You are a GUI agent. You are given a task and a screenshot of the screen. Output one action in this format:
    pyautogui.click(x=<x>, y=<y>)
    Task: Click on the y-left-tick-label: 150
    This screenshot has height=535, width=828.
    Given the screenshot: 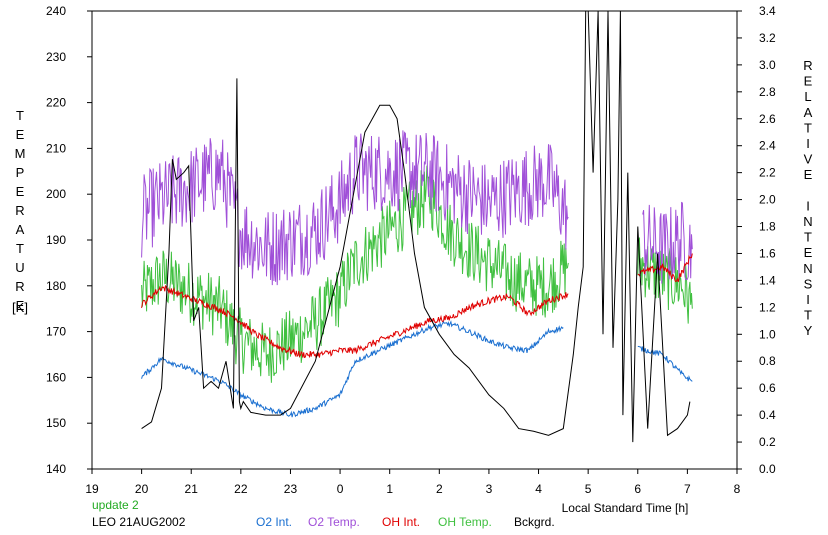 What is the action you would take?
    pyautogui.click(x=56, y=423)
    